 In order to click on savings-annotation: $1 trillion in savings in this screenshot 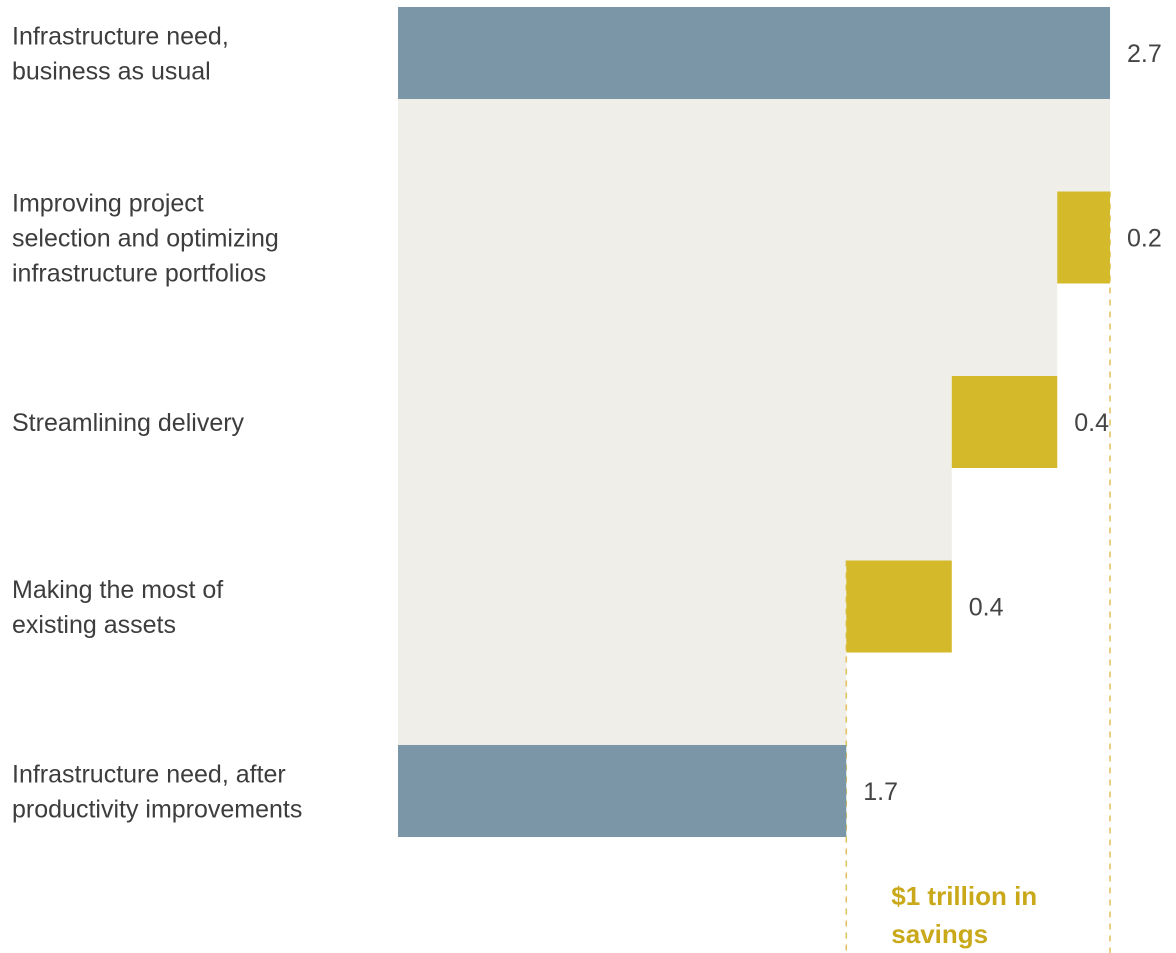, I will do `click(964, 915)`.